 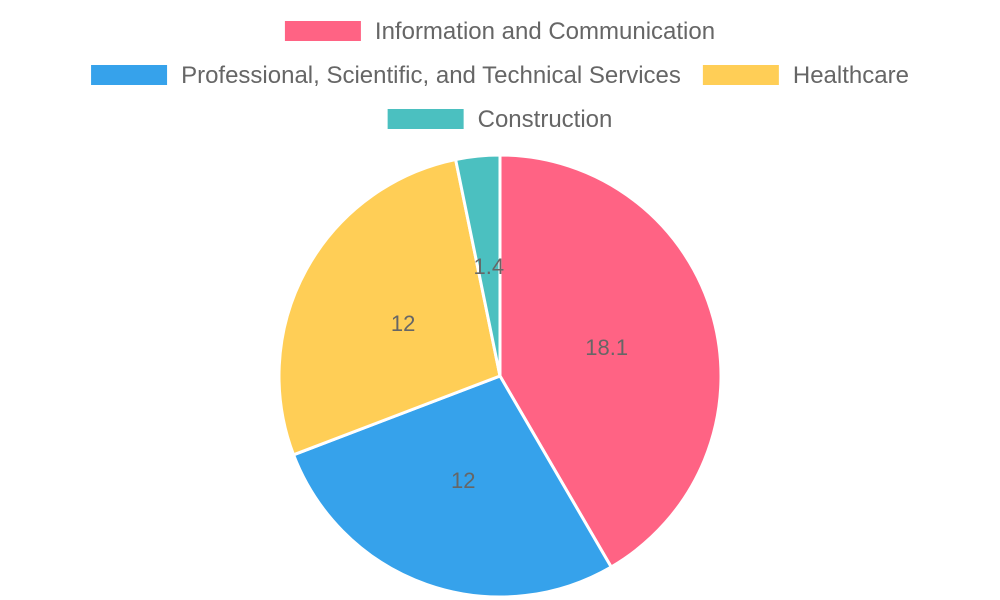 I want to click on pie-slice-professional-scientific-and-technical-services, so click(x=452, y=486).